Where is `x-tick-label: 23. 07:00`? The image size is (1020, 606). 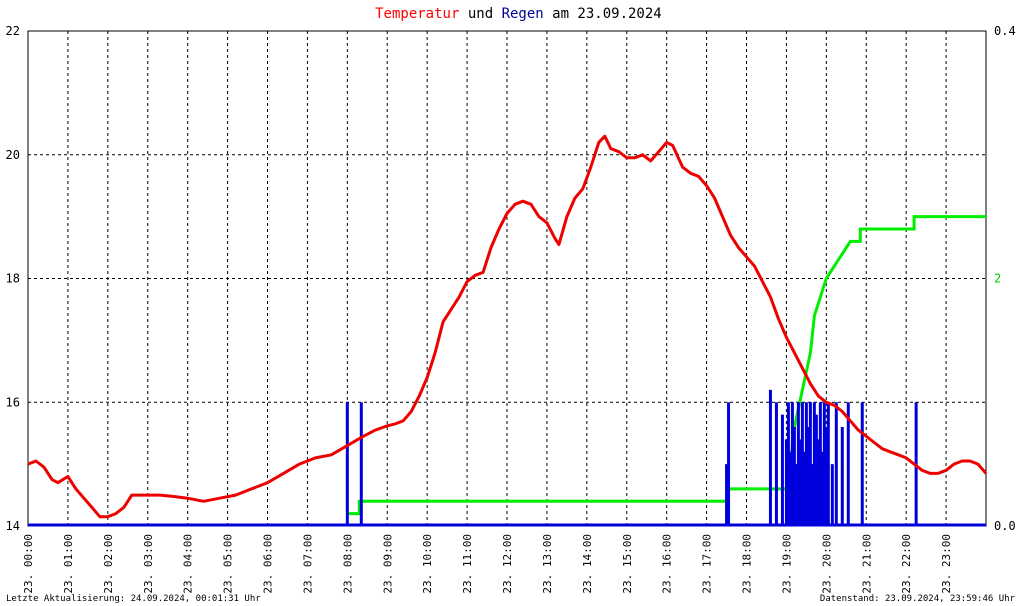
x-tick-label: 23. 07:00 is located at coordinates (307, 564).